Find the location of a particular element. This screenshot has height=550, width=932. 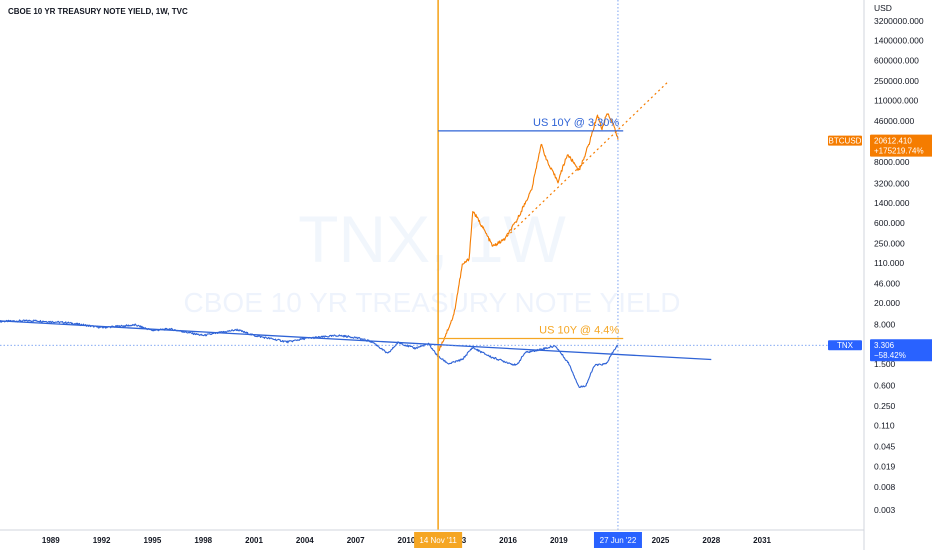

y-tick-label: 1400000.000 is located at coordinates (899, 40).